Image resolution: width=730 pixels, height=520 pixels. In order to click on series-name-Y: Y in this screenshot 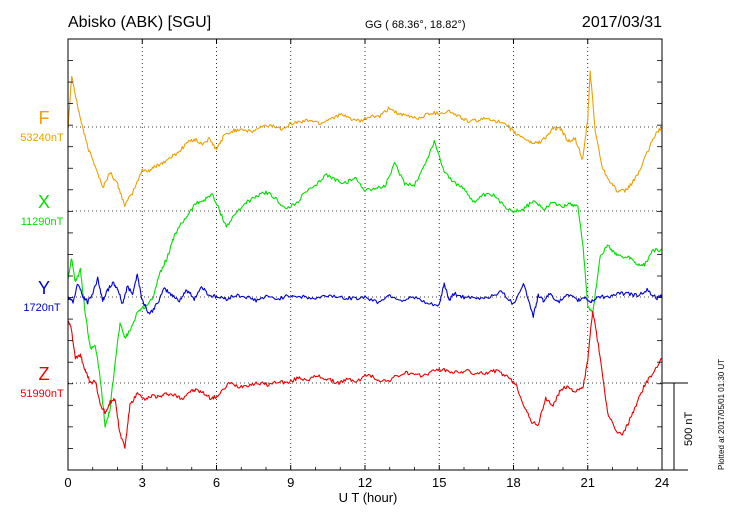, I will do `click(44, 288)`.